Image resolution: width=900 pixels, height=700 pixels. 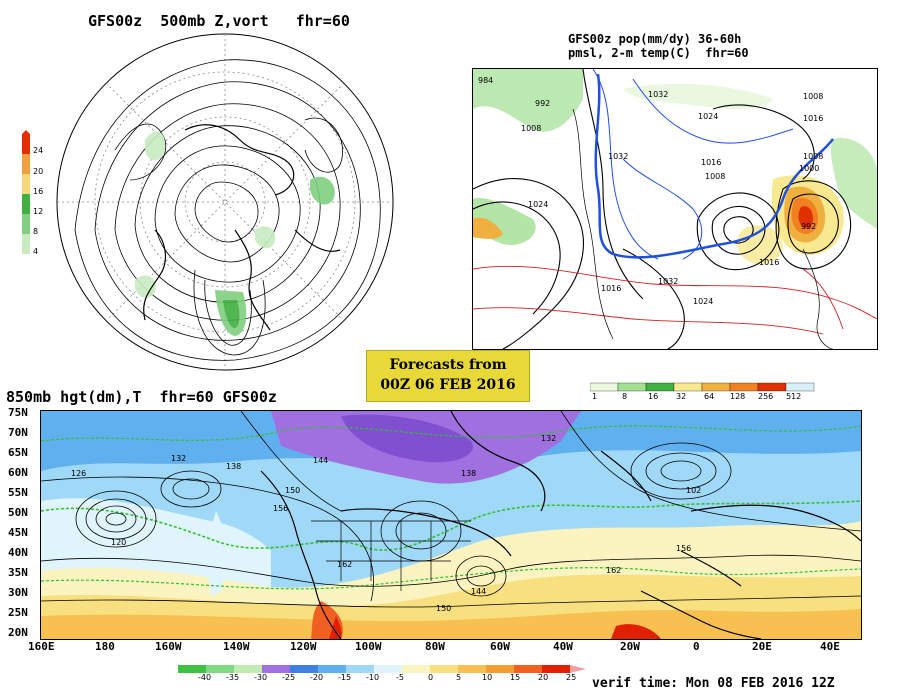 What do you see at coordinates (702, 387) in the screenshot?
I see `precip-colorbar-svg` at bounding box center [702, 387].